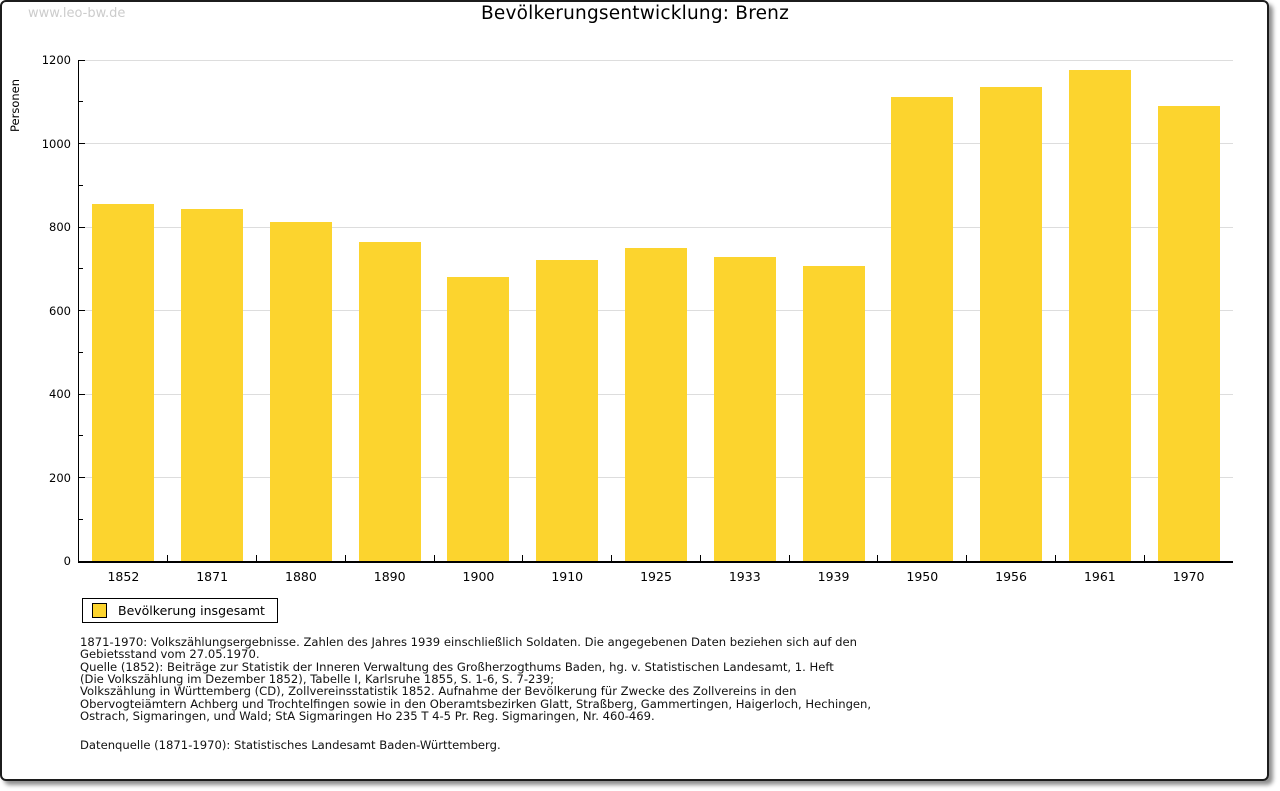 The image size is (1280, 791). What do you see at coordinates (1188, 576) in the screenshot?
I see `x-axis-tick-label: 1970` at bounding box center [1188, 576].